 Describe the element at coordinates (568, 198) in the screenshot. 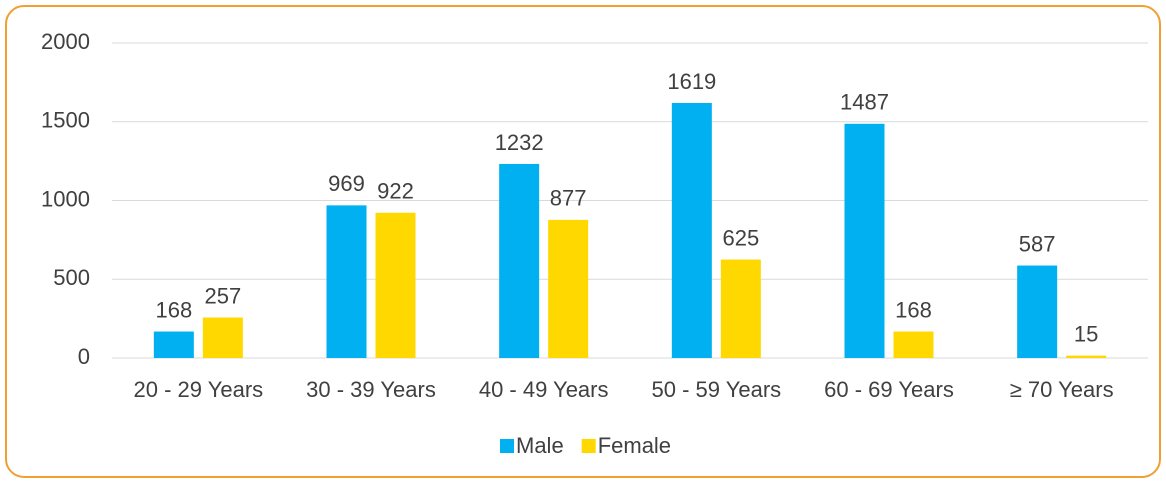

I see `value-label: 877` at that location.